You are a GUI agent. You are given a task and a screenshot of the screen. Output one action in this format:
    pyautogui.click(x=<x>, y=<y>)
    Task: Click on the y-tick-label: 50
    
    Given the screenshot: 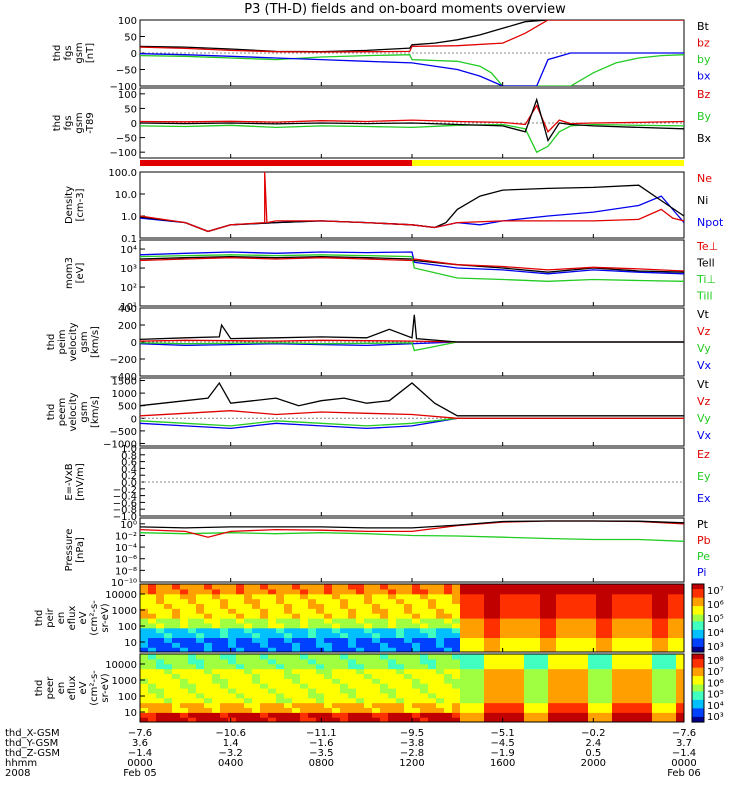 What is the action you would take?
    pyautogui.click(x=130, y=109)
    